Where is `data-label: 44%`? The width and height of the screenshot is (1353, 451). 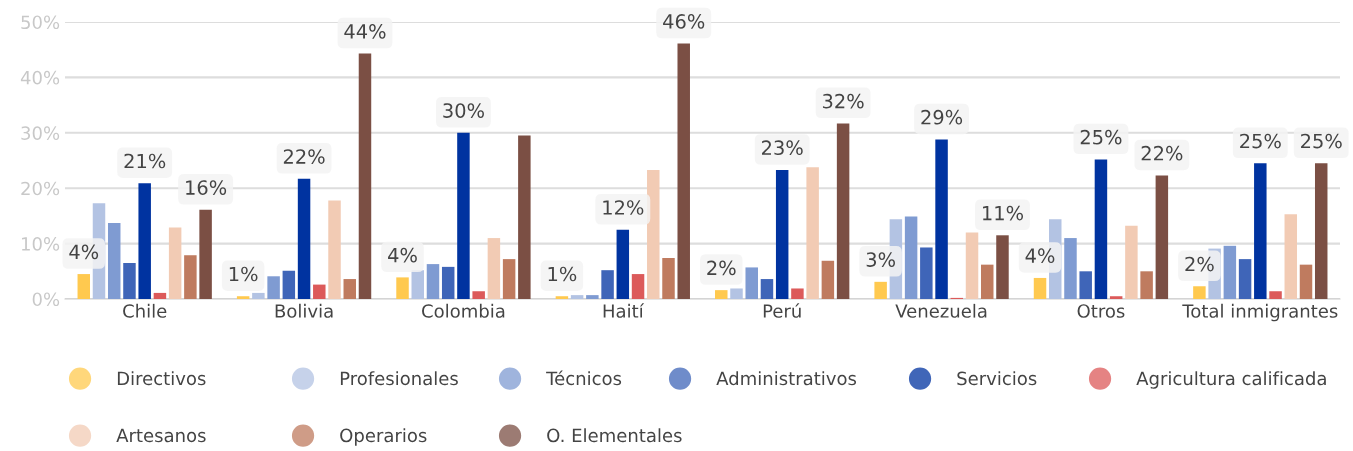
data-label: 44% is located at coordinates (365, 31).